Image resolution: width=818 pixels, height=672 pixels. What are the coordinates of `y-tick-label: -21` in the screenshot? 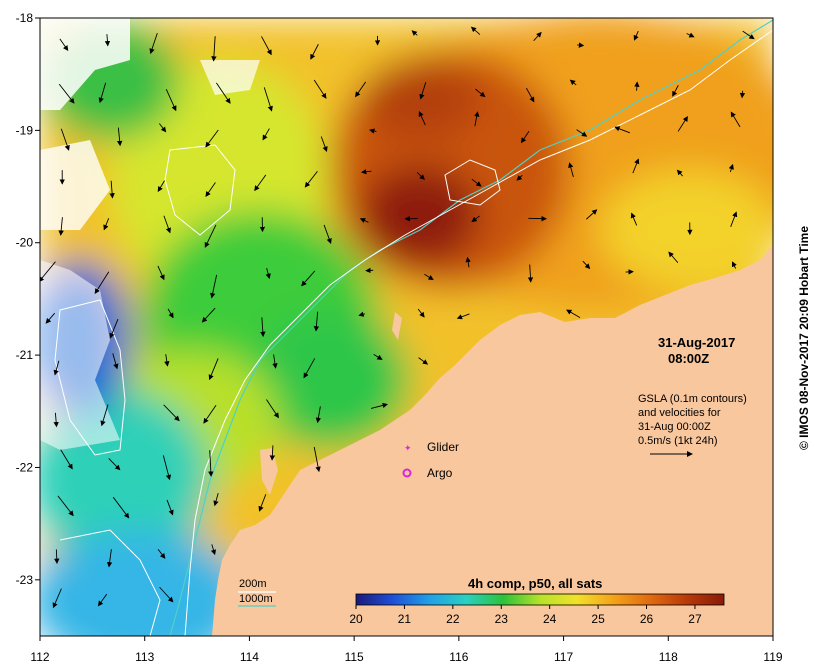 It's located at (25, 355).